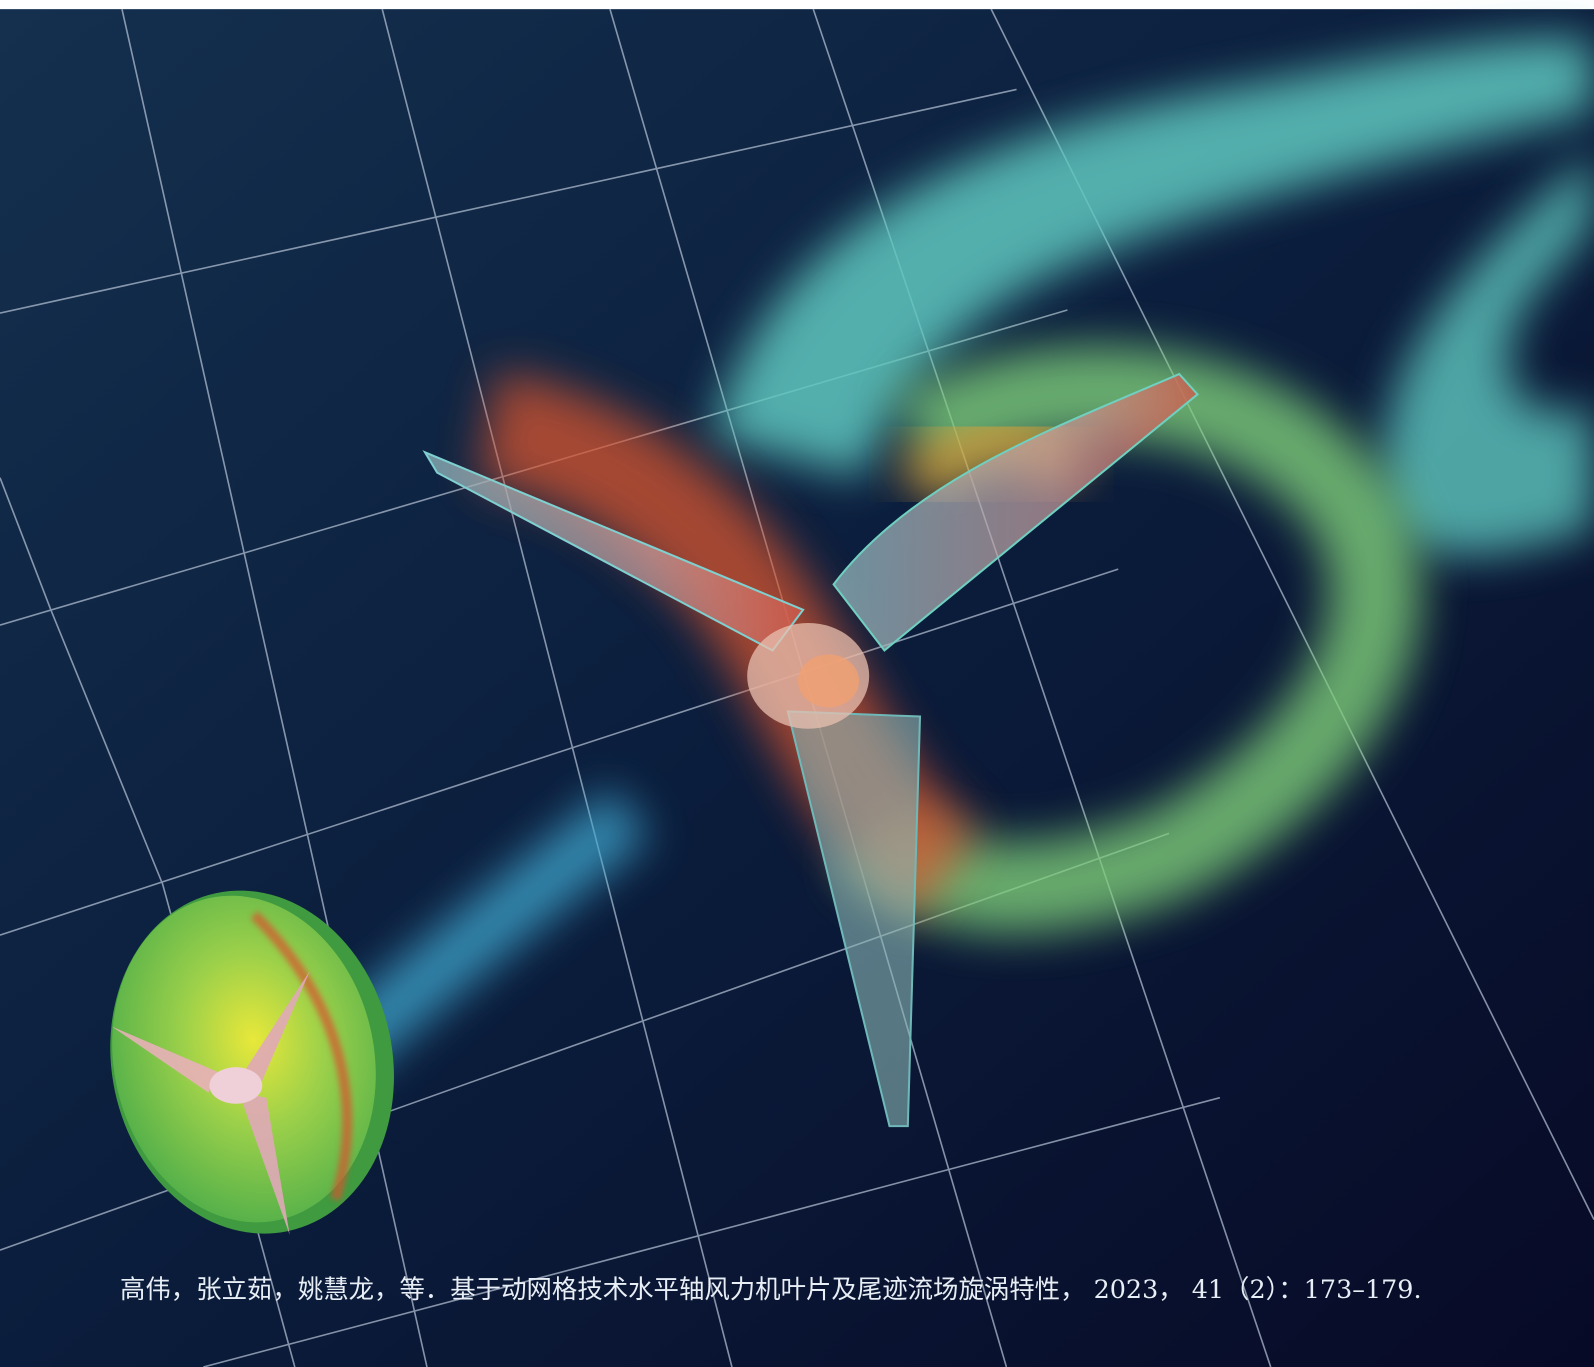  What do you see at coordinates (252, 1062) in the screenshot?
I see `small-turbine` at bounding box center [252, 1062].